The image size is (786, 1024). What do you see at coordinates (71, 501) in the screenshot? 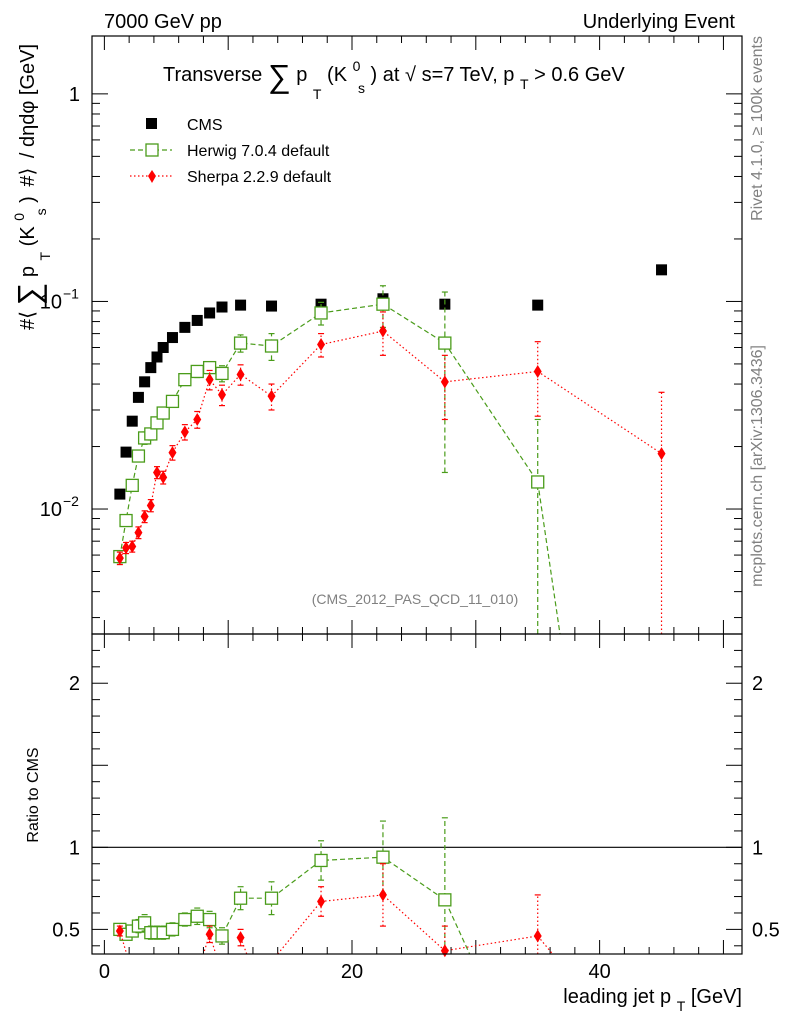
I see `y-tick-label-exponent: −2` at bounding box center [71, 501].